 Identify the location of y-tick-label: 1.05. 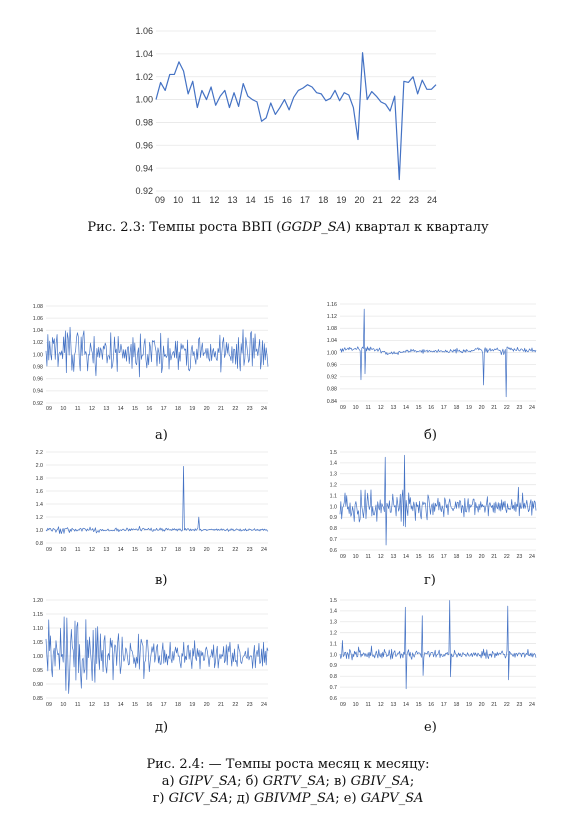
(38, 643).